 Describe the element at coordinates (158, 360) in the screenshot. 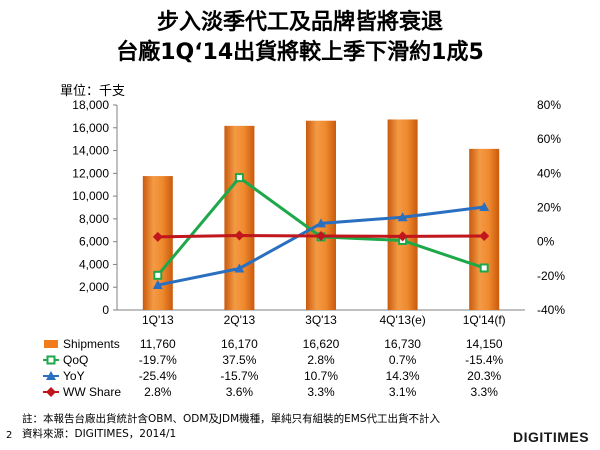

I see `qoq-table-value: -19.7%` at that location.